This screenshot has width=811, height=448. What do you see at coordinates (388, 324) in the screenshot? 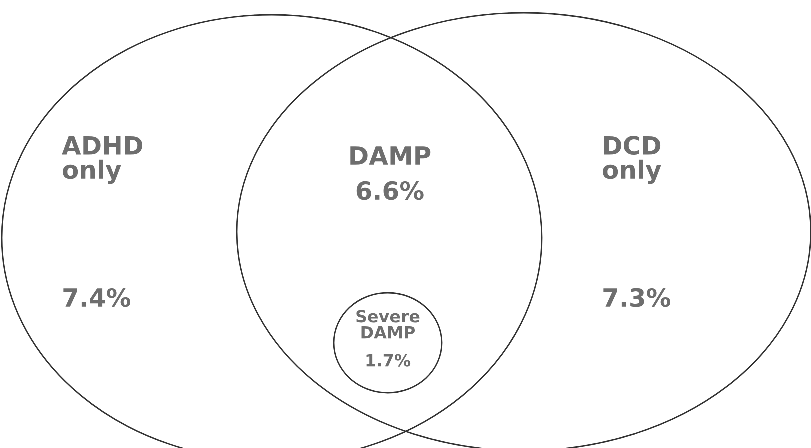
I see `category-label: Severe DAMP` at bounding box center [388, 324].